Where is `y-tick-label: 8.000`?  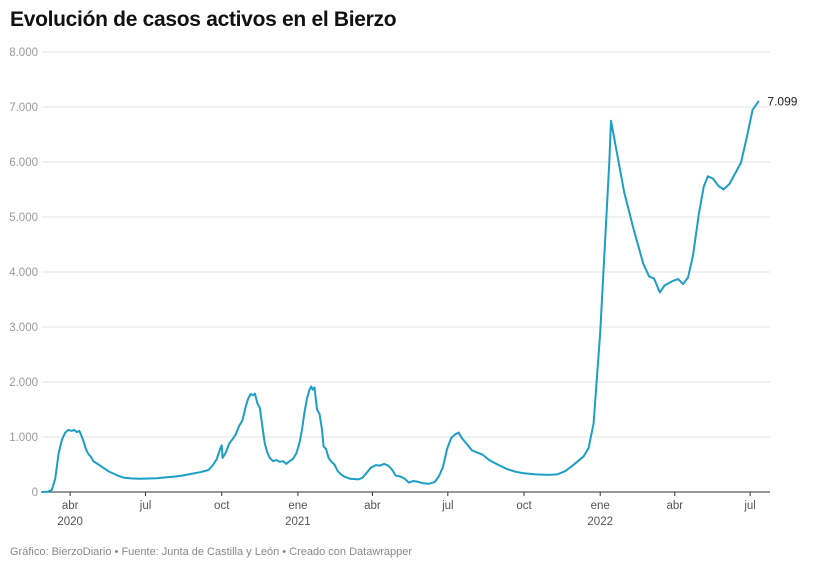 y-tick-label: 8.000 is located at coordinates (23, 53).